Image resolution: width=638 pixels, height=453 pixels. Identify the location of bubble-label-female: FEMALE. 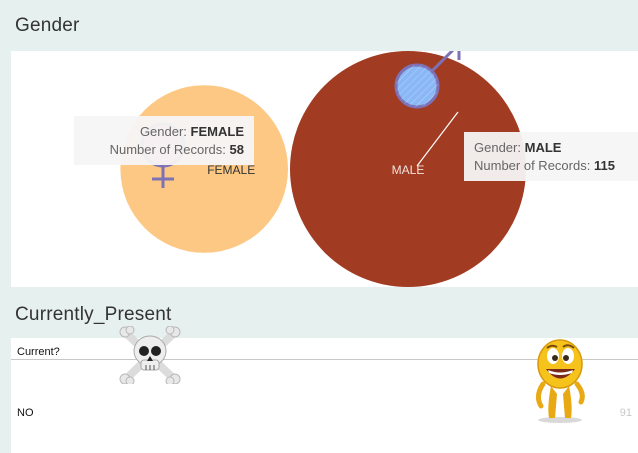
(231, 170).